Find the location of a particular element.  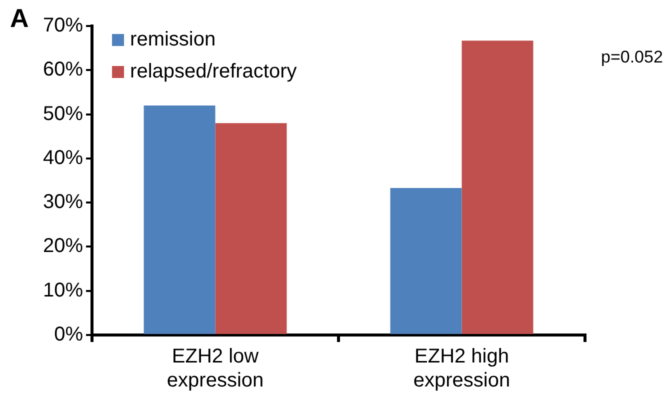

y-tick-label: 30% is located at coordinates (63, 202).